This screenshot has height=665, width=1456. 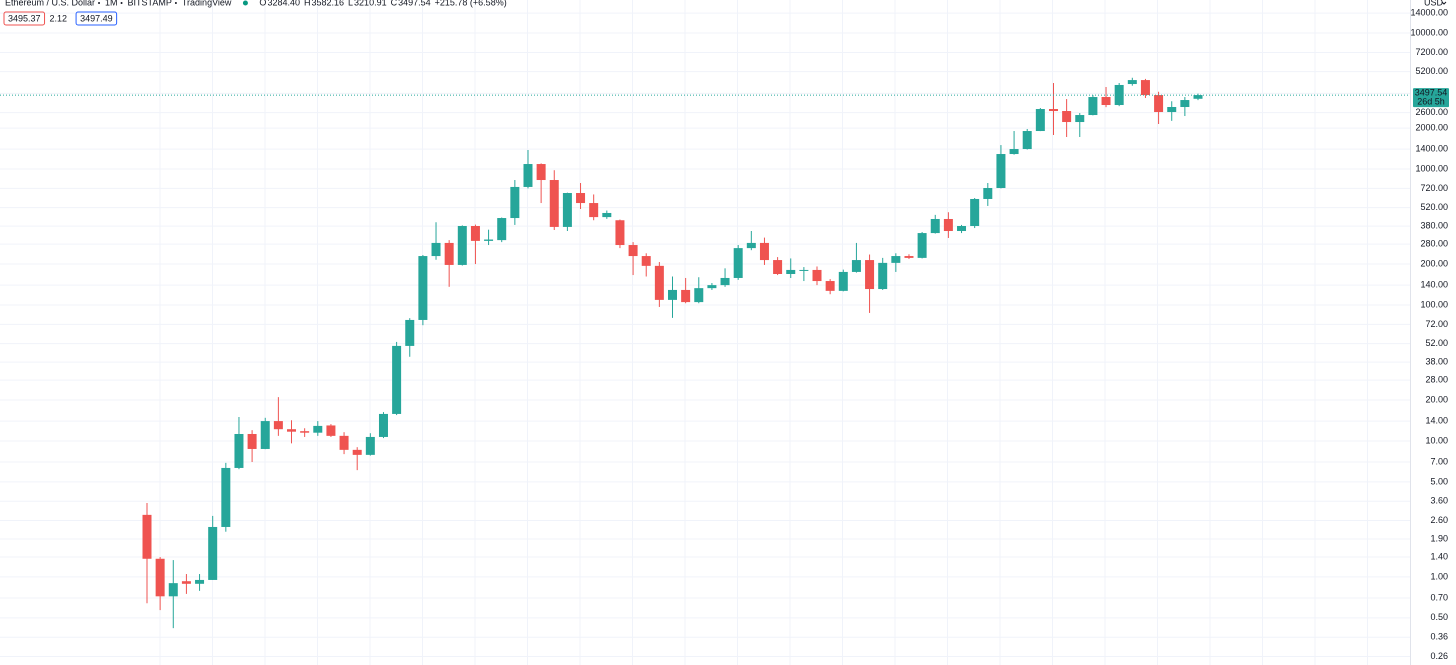 I want to click on ohlc-label: H, so click(x=307, y=3).